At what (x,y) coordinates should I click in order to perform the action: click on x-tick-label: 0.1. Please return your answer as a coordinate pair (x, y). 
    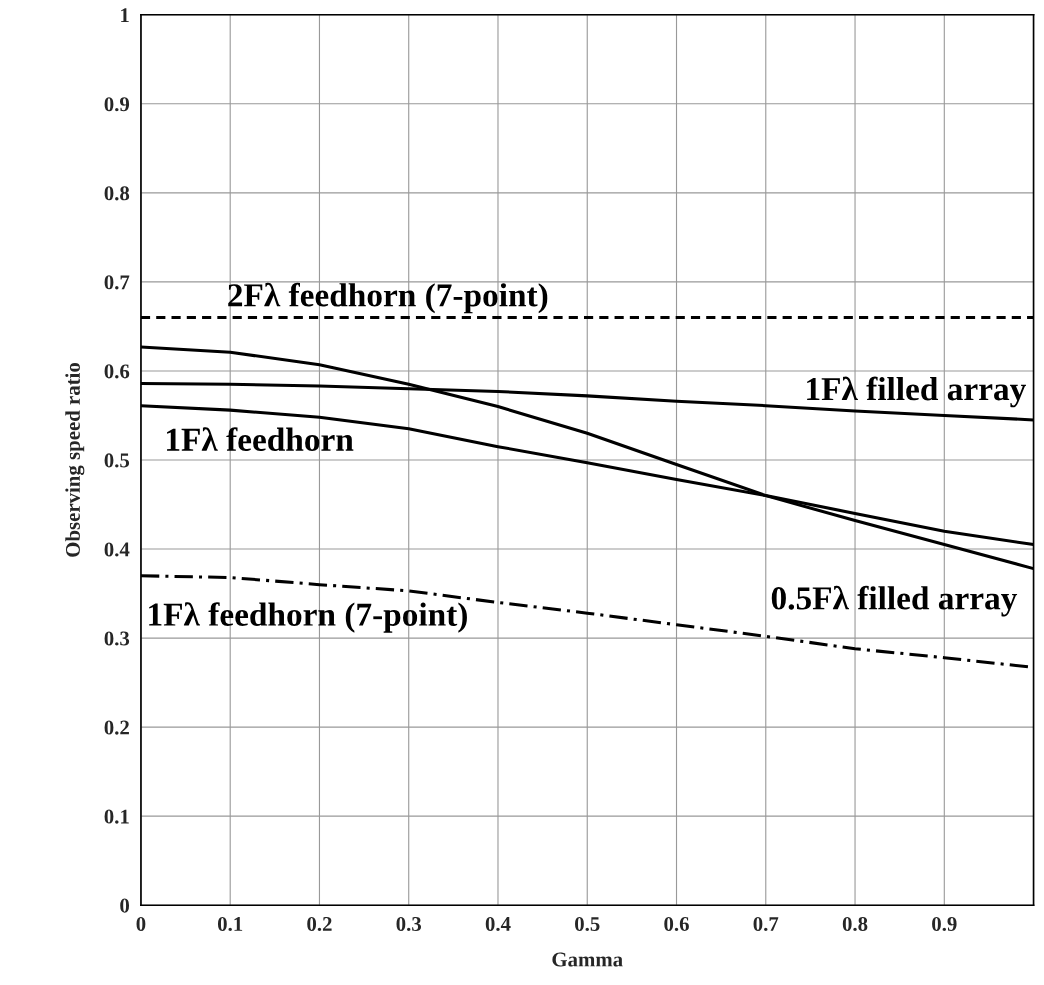
    Looking at the image, I should click on (230, 924).